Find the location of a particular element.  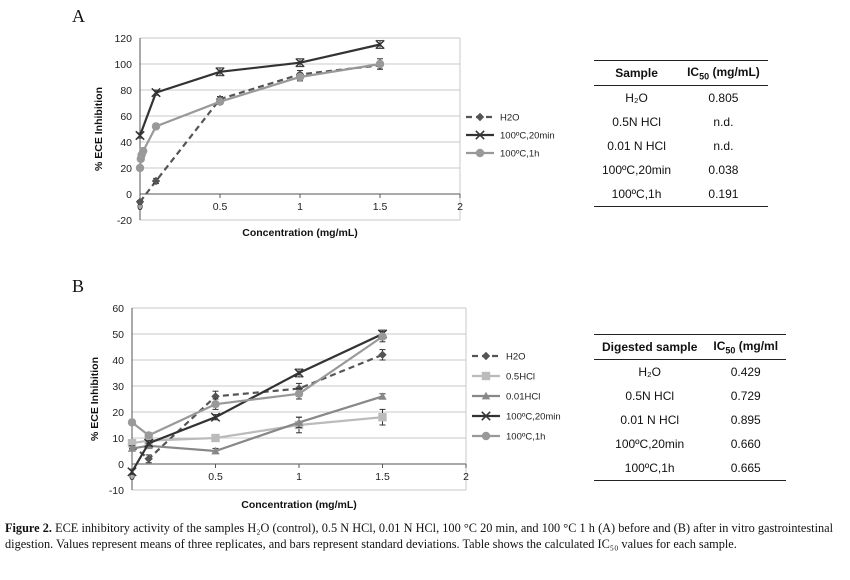

panel-b-label: B is located at coordinates (78, 286).